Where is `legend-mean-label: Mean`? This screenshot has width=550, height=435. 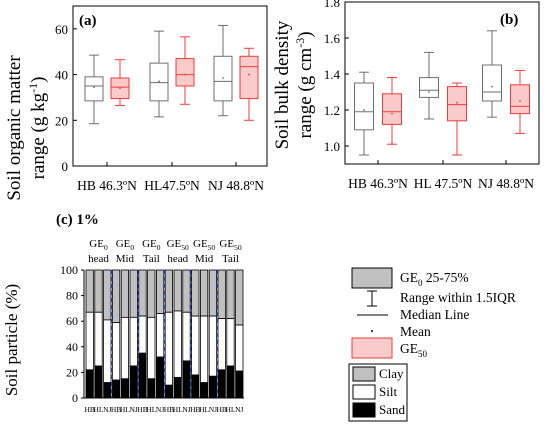 legend-mean-label: Mean is located at coordinates (415, 331).